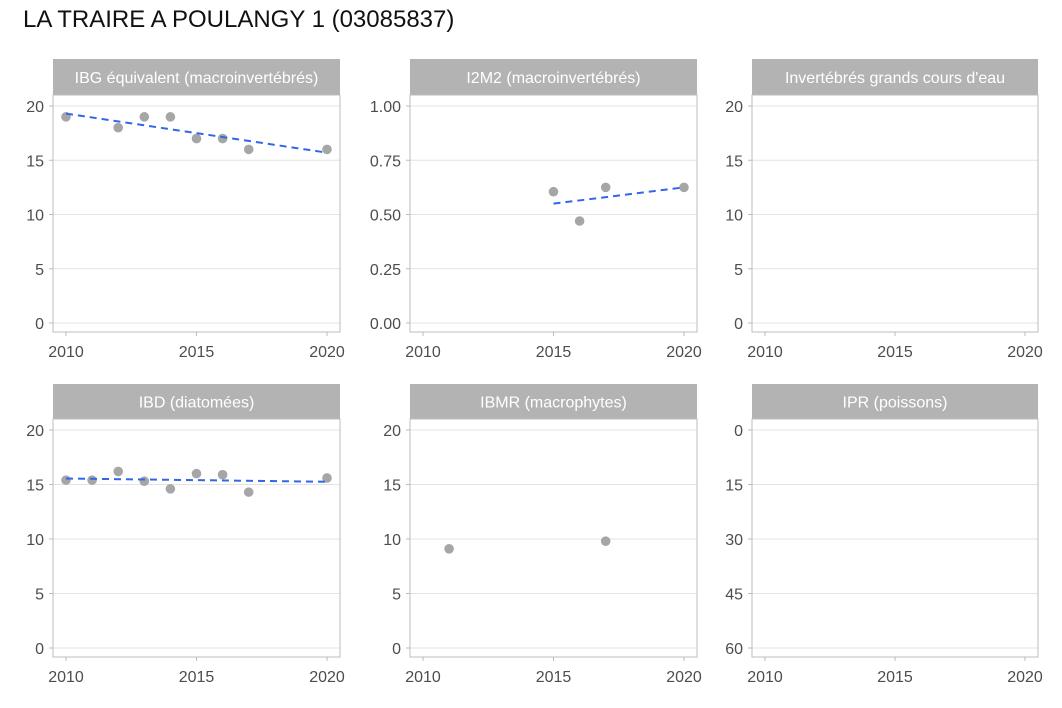 The width and height of the screenshot is (1062, 708). Describe the element at coordinates (385, 161) in the screenshot. I see `y-tick-label: 0.75` at that location.